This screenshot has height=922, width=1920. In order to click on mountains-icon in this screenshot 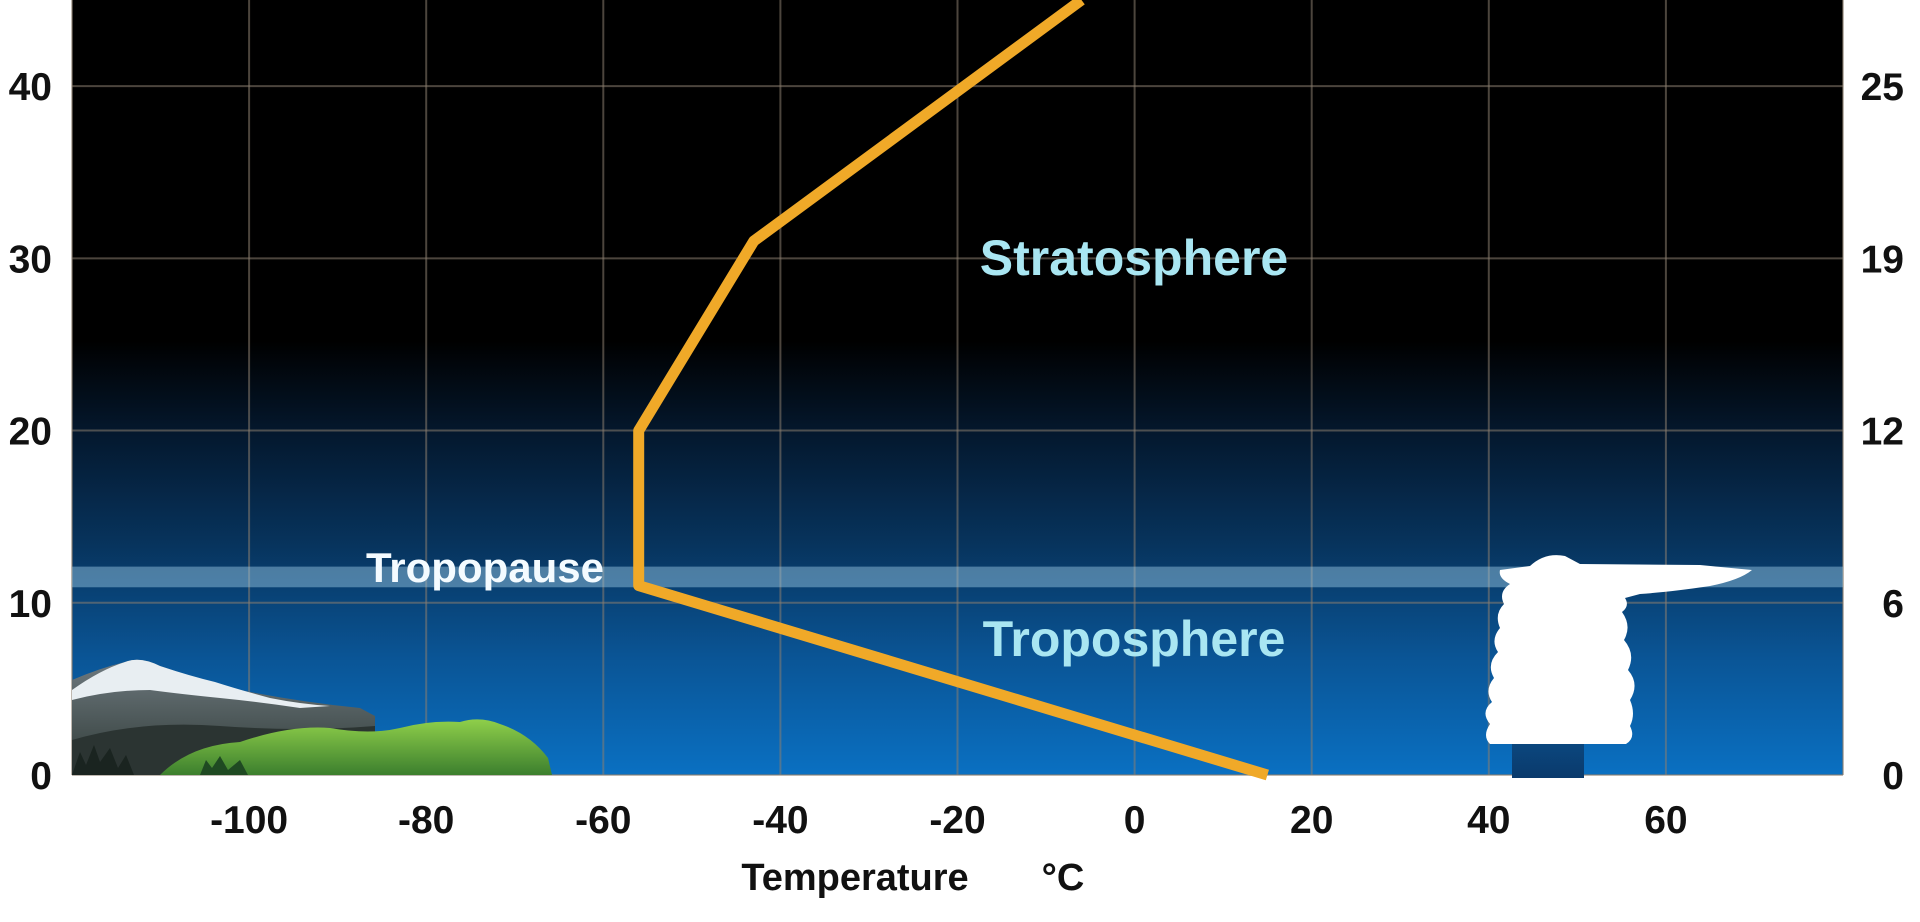, I will do `click(312, 717)`.